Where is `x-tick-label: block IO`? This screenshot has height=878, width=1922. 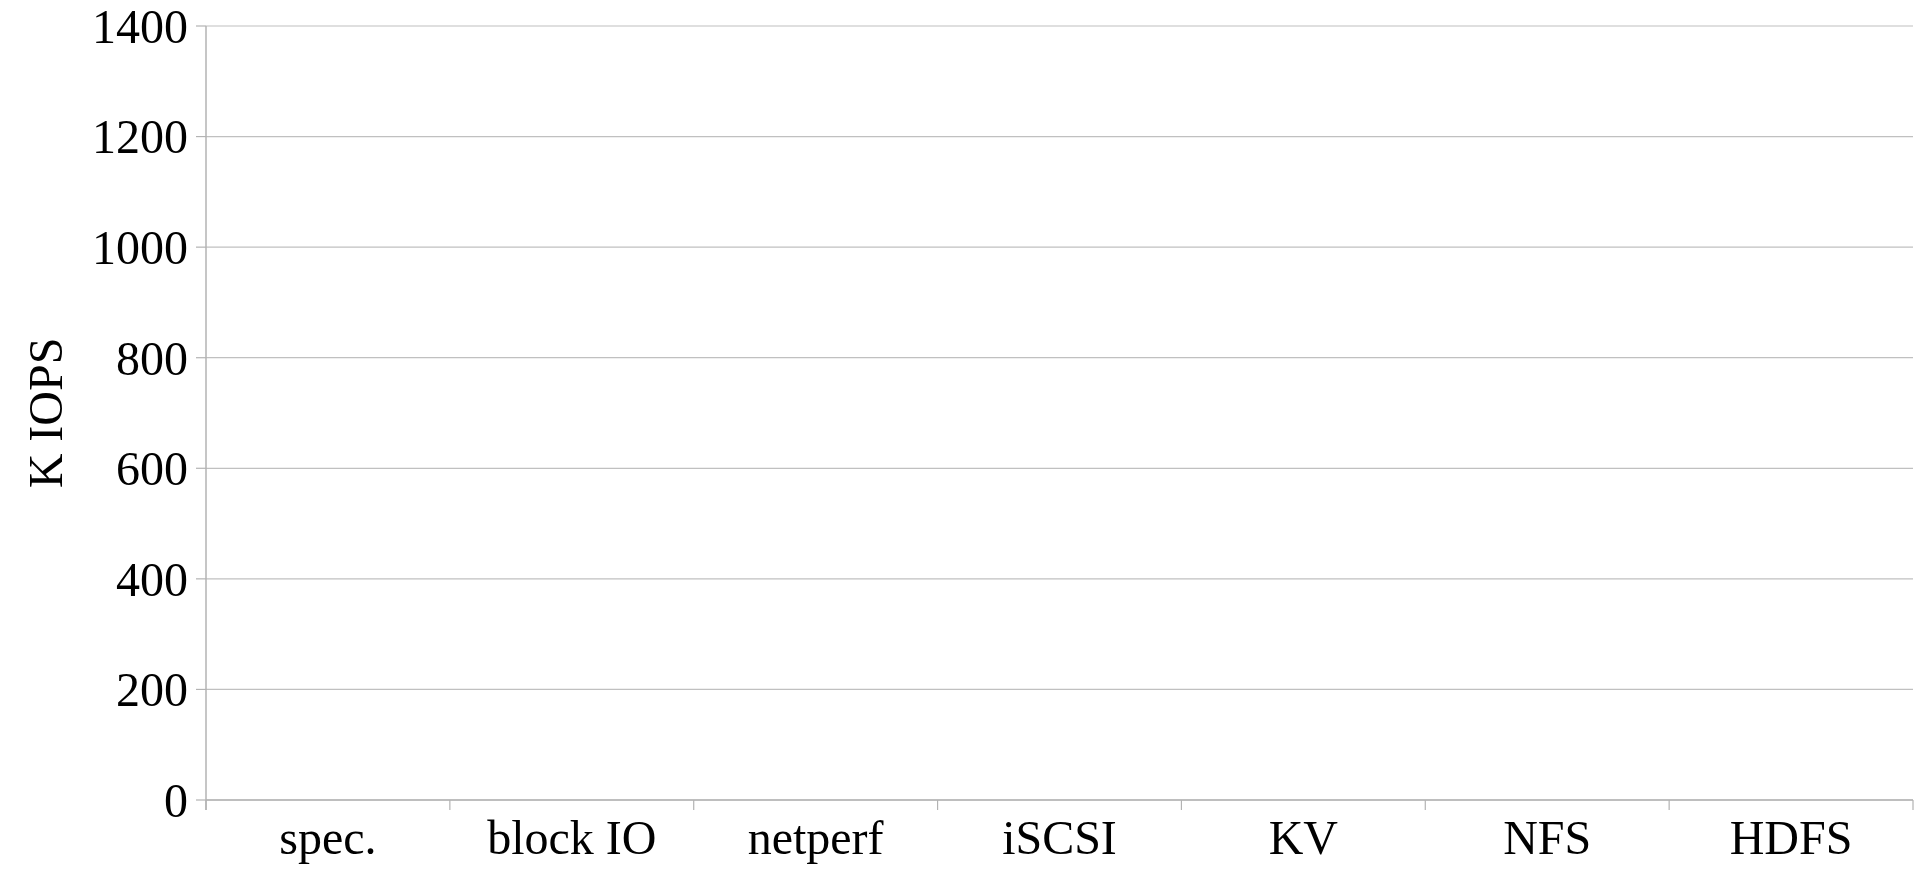 x-tick-label: block IO is located at coordinates (572, 837).